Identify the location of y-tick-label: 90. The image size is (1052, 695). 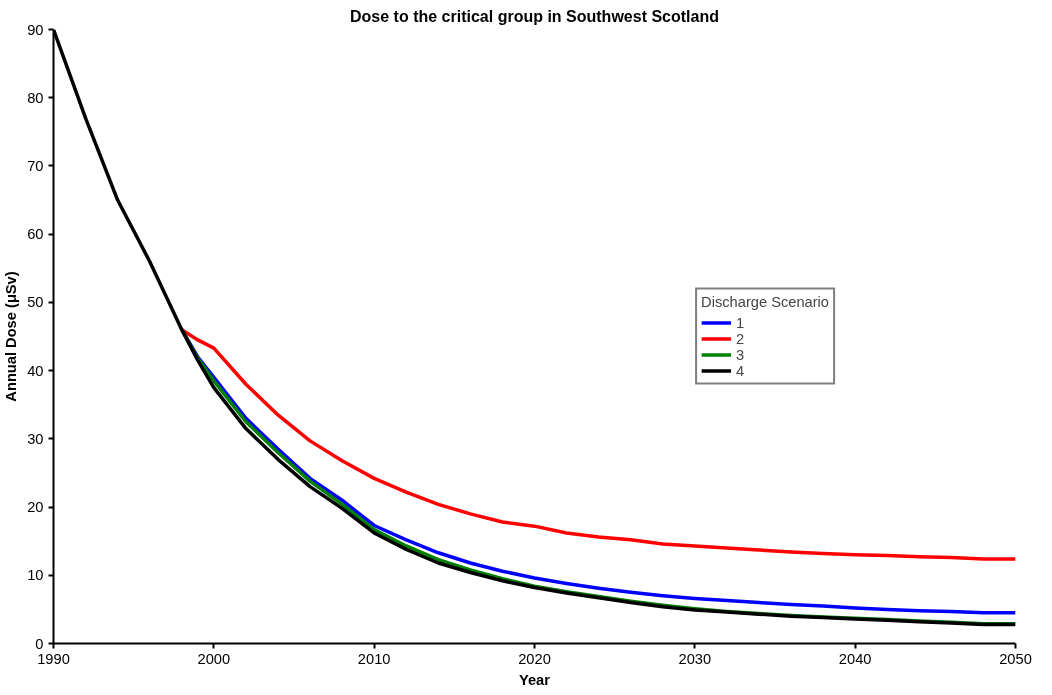
(35, 29).